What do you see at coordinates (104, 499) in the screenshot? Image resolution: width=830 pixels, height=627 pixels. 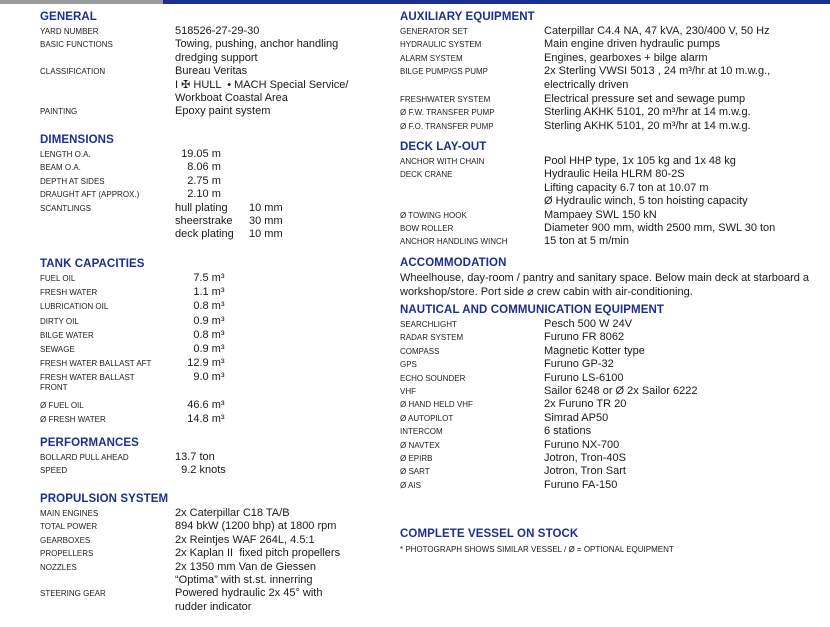 I see `section-title: PROPULSION SYSTEM` at bounding box center [104, 499].